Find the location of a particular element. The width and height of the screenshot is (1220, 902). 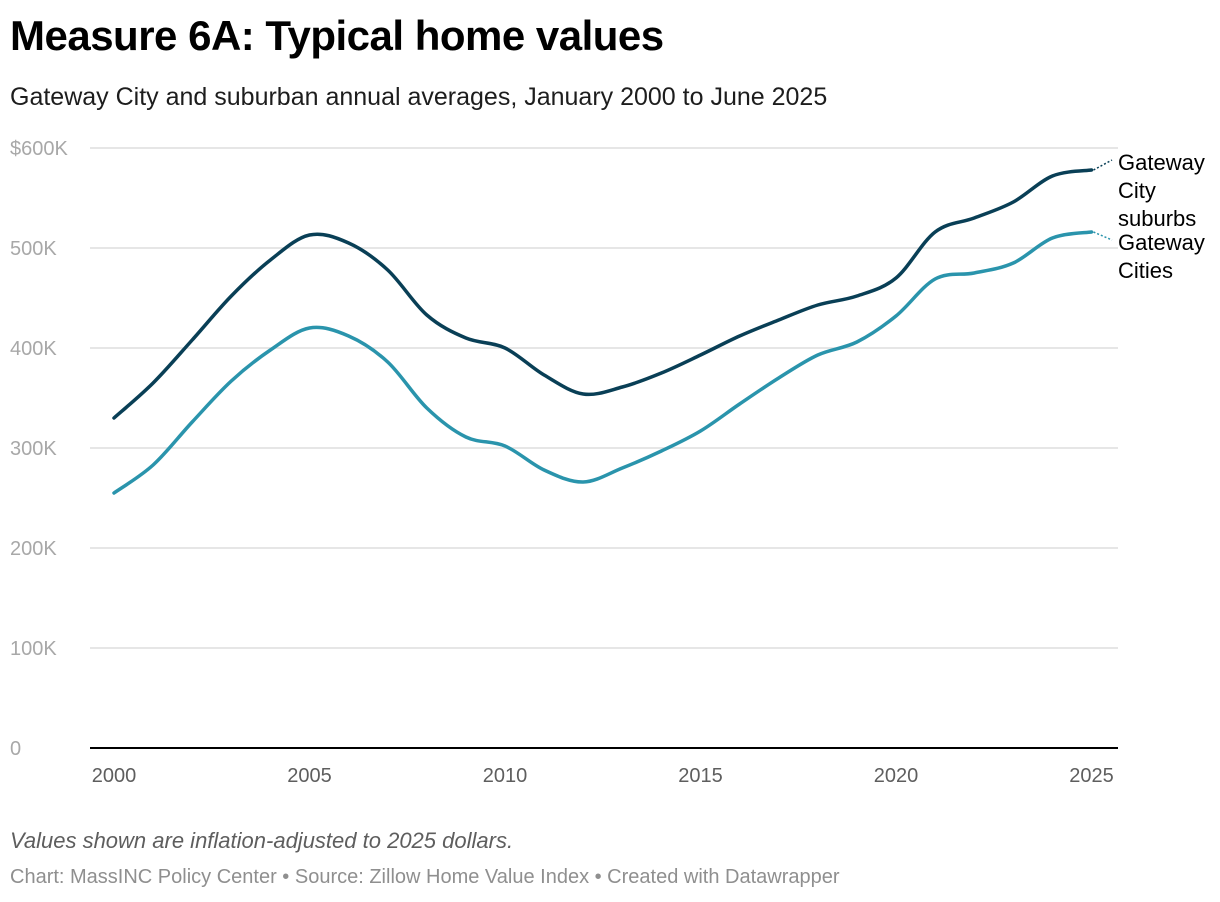

chart-title: Measure 6A: Typical home values is located at coordinates (337, 35).